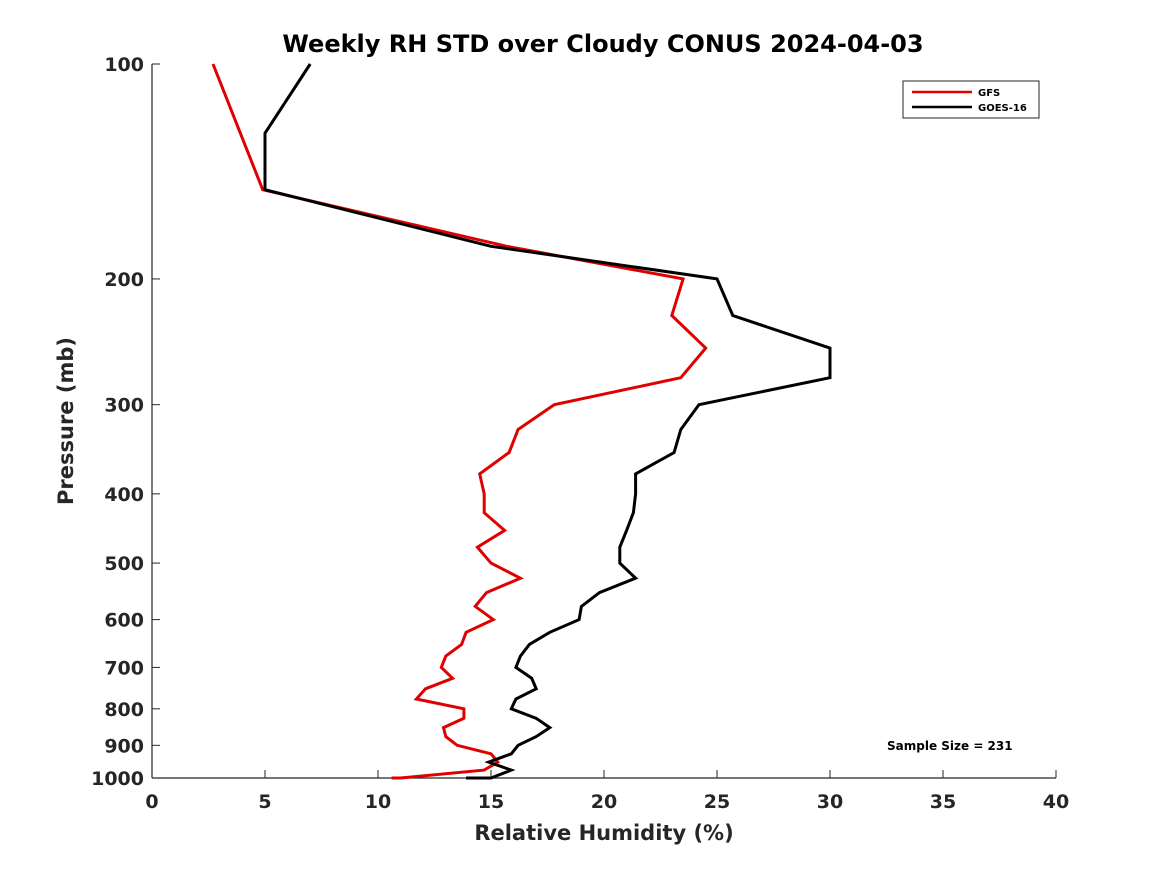  Describe the element at coordinates (124, 710) in the screenshot. I see `y-tick-label: 800` at that location.